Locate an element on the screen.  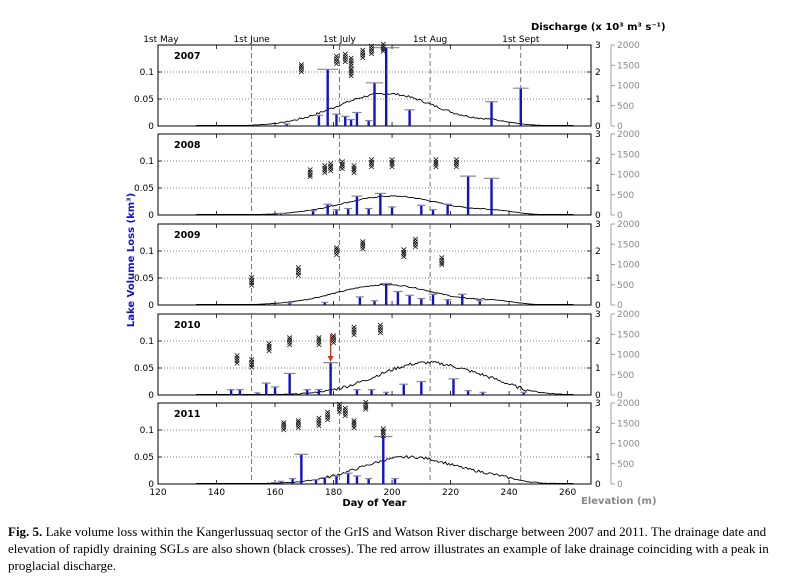
elevation-tick-label: 1000 is located at coordinates (628, 87).